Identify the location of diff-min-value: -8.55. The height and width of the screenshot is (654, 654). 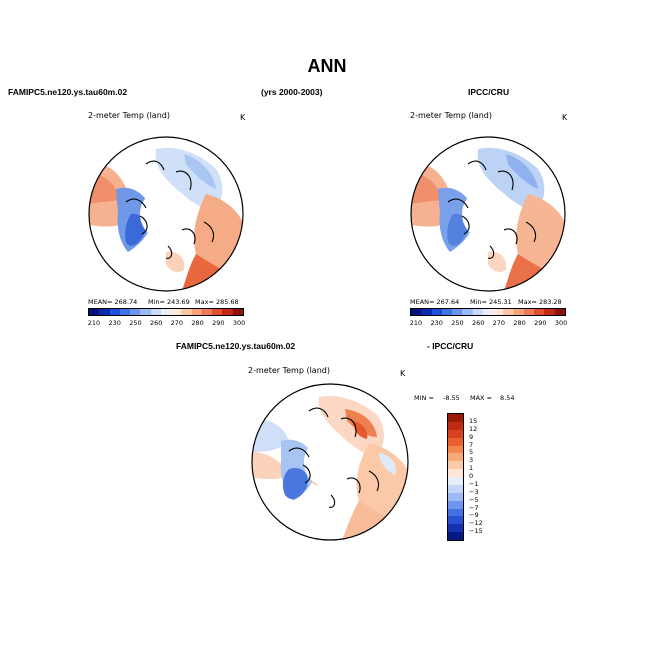
(451, 398).